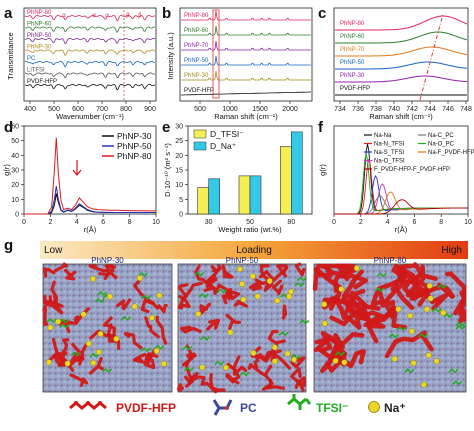  I want to click on panel-f-xtick-label: 8, so click(441, 222).